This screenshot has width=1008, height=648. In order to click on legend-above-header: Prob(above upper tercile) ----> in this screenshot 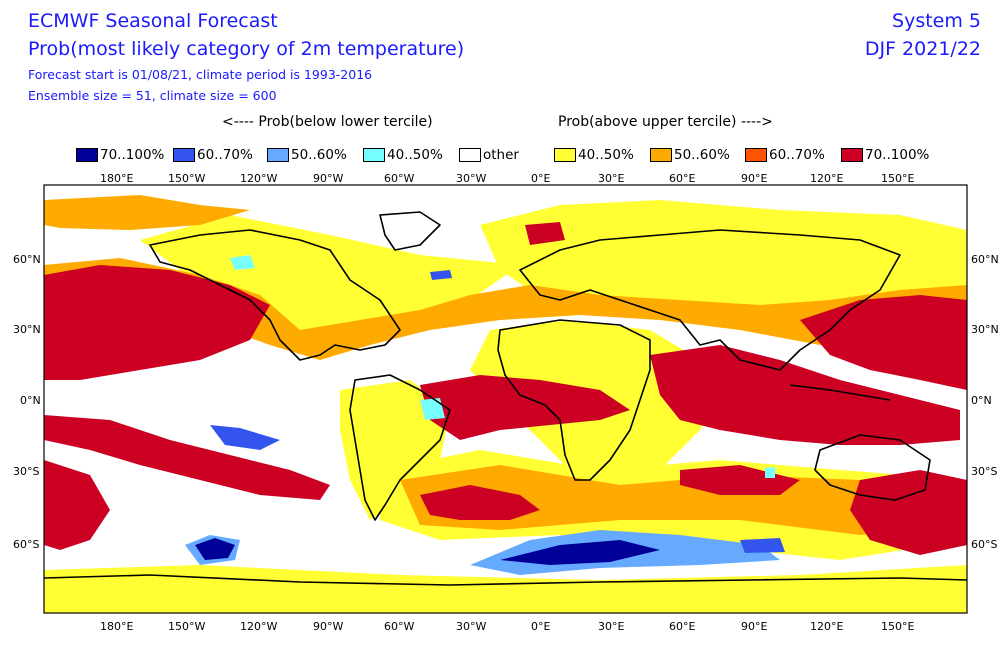, I will do `click(665, 122)`.